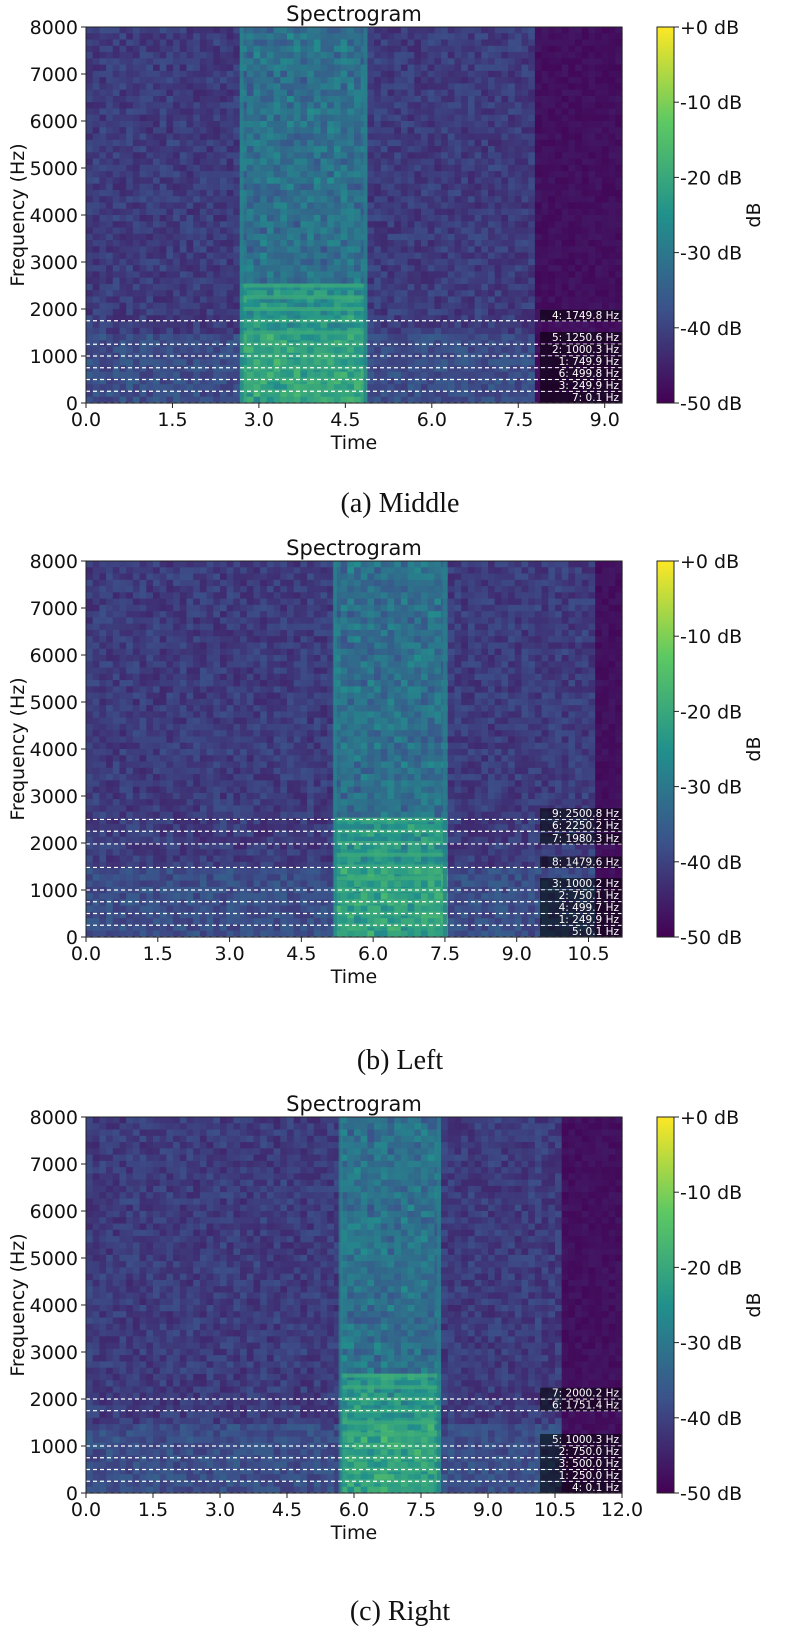 The image size is (800, 1641). Describe the element at coordinates (581, 814) in the screenshot. I see `marker-label: 9: 2500.8 Hz` at that location.